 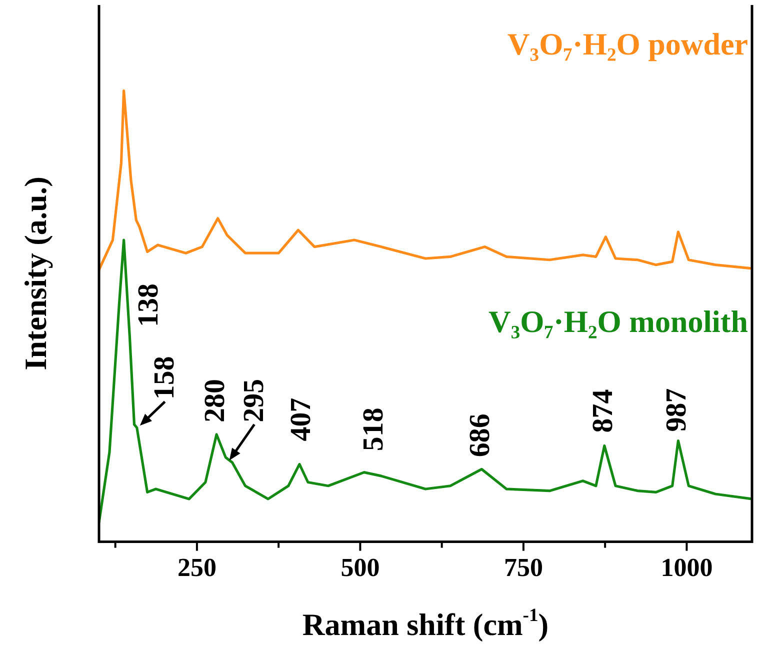 What do you see at coordinates (36, 273) in the screenshot?
I see `y-axis-title: Intensity (a.u.)` at bounding box center [36, 273].